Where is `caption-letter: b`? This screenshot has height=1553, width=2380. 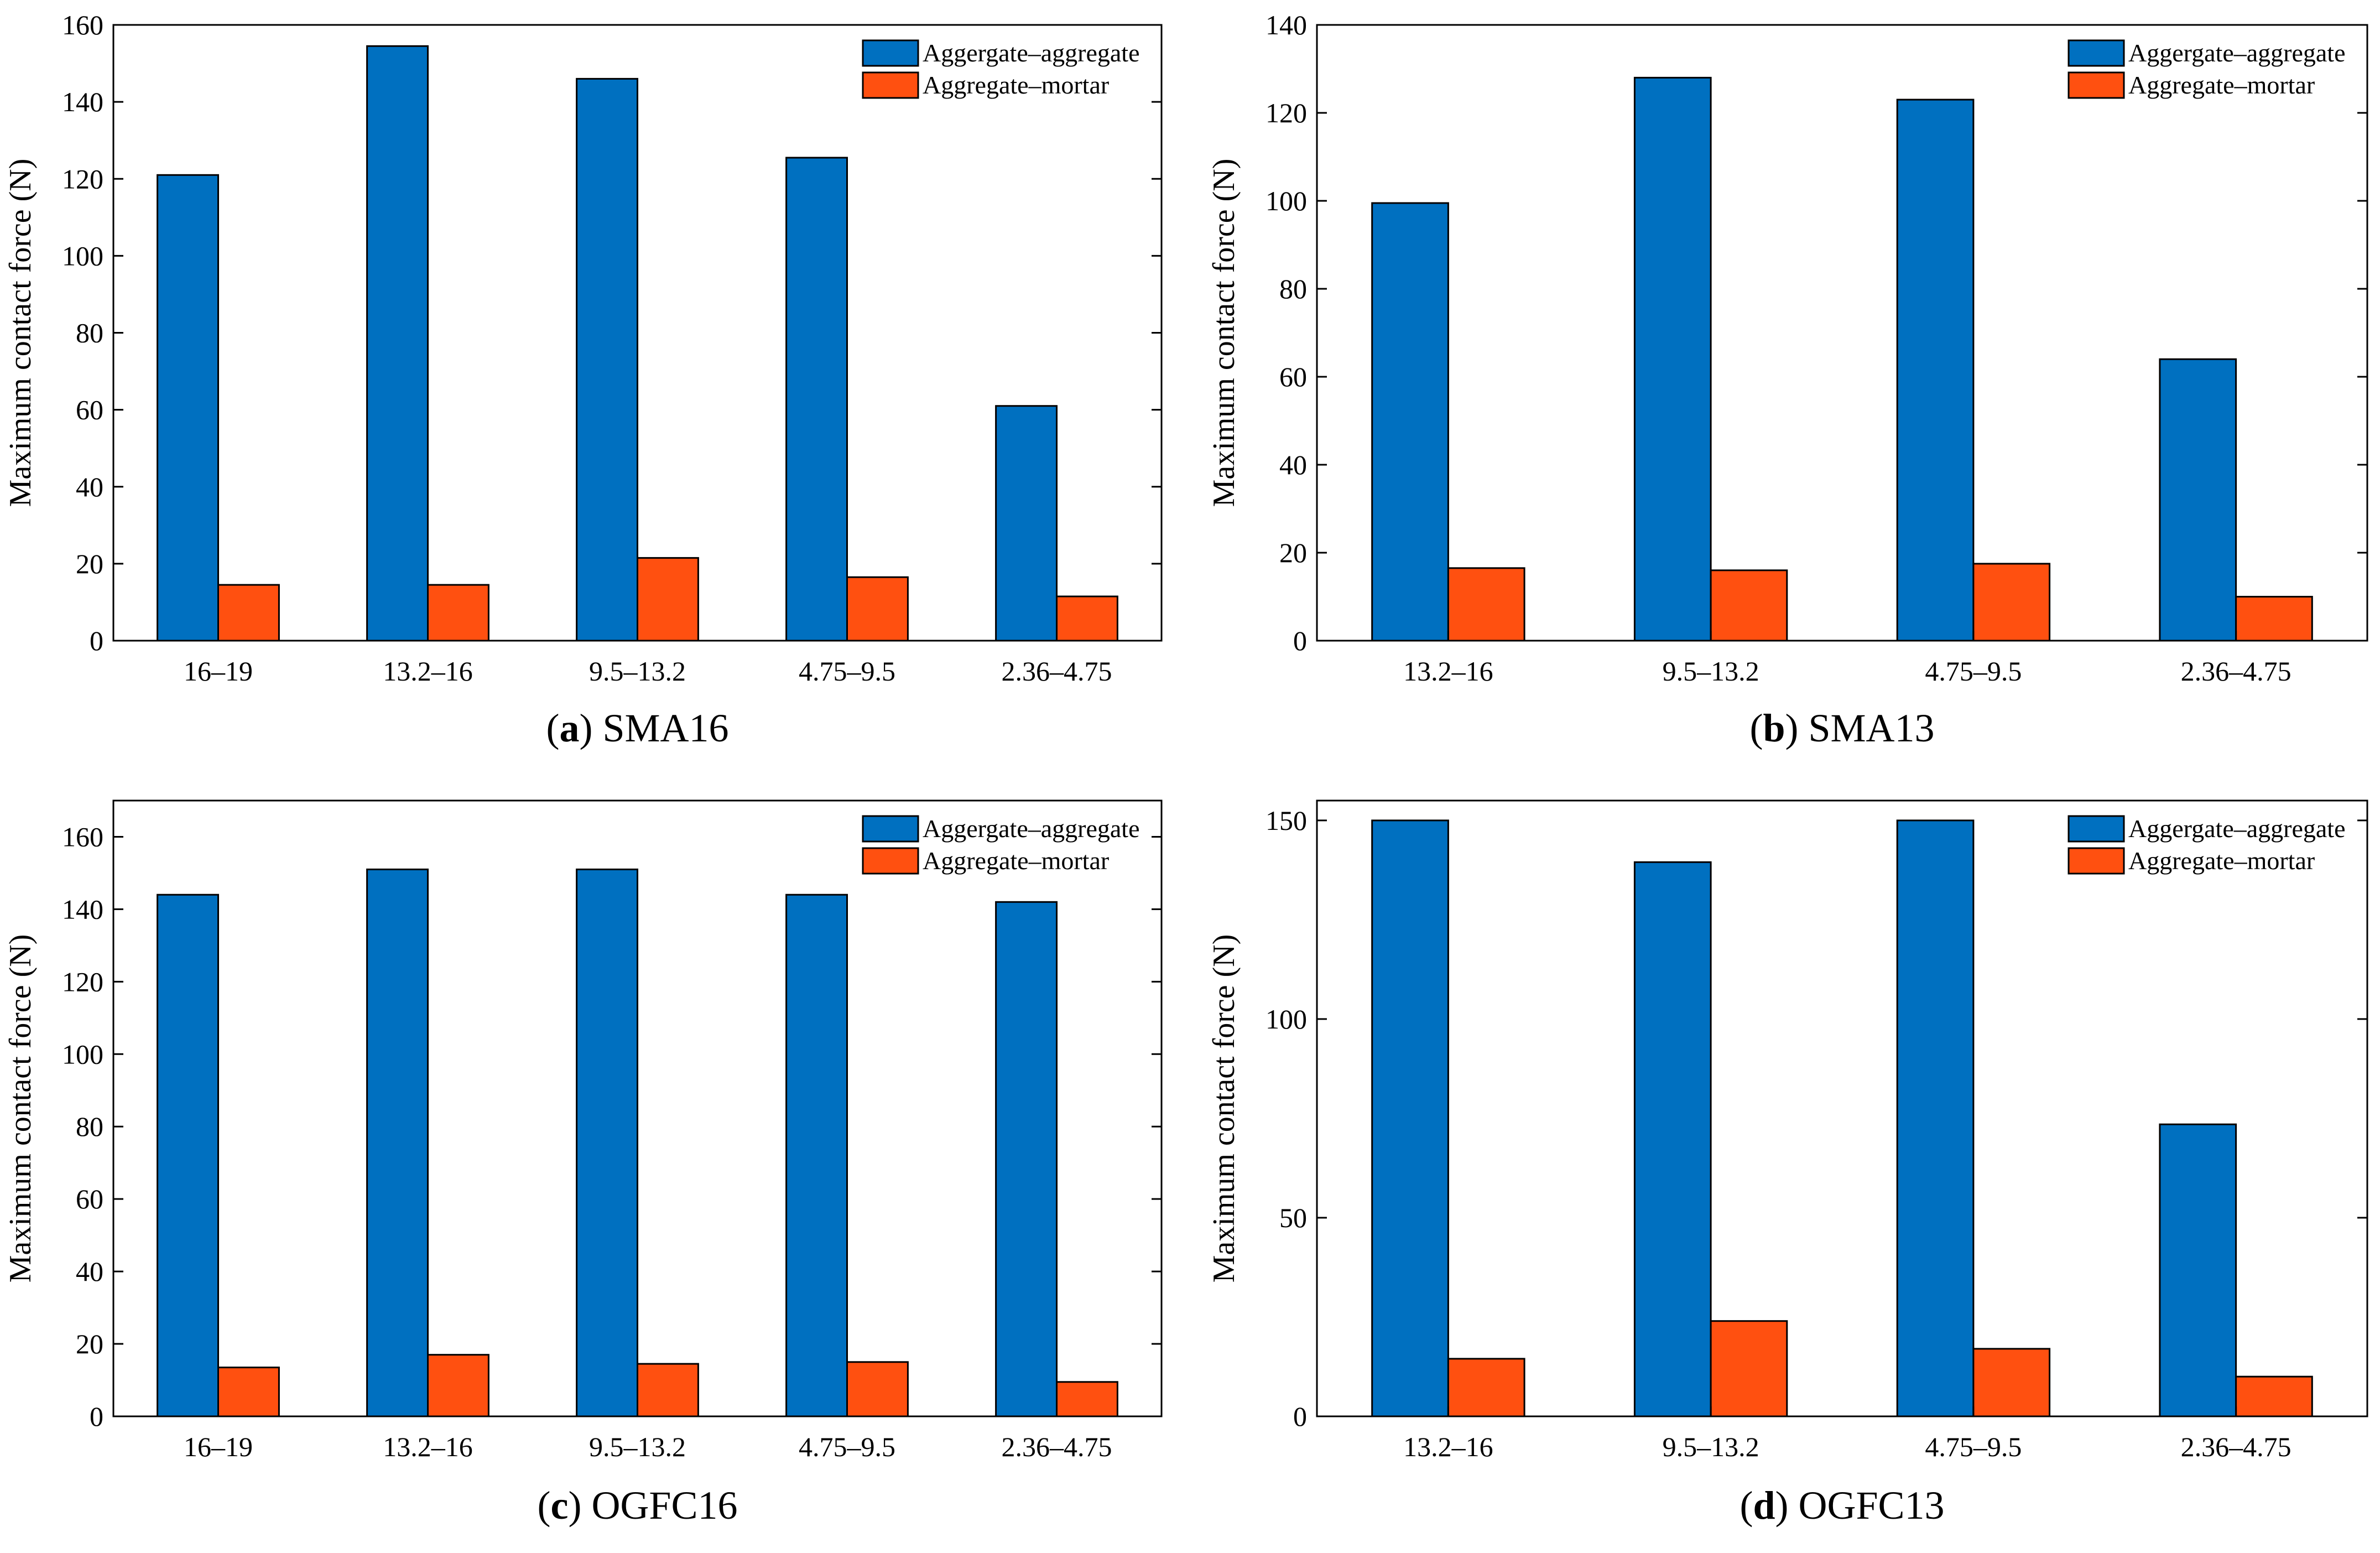 caption-letter: b is located at coordinates (1774, 728).